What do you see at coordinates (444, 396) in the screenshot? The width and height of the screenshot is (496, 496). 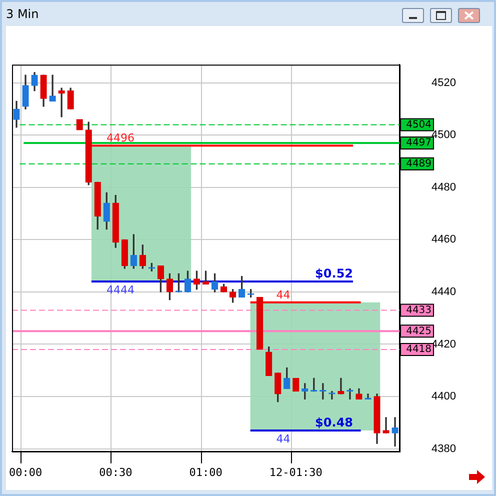 I see `y-tick-label: 4400` at bounding box center [444, 396].